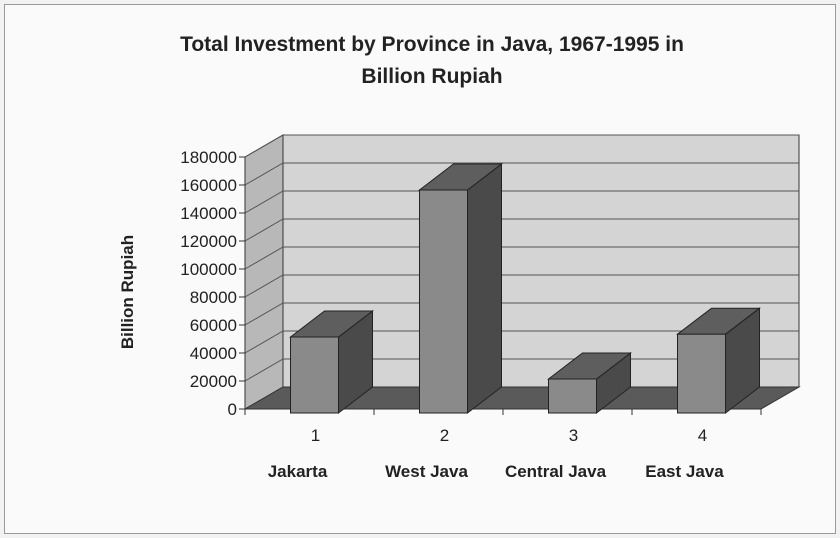 The image size is (840, 538). What do you see at coordinates (213, 381) in the screenshot?
I see `y-tick-label: 20000` at bounding box center [213, 381].